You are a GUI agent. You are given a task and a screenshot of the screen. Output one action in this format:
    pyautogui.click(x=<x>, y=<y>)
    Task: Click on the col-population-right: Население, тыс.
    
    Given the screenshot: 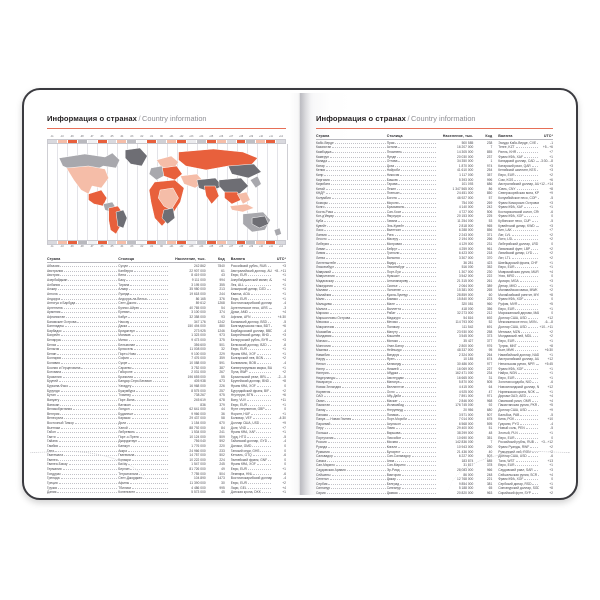 What is the action you would take?
    pyautogui.click(x=458, y=135)
    